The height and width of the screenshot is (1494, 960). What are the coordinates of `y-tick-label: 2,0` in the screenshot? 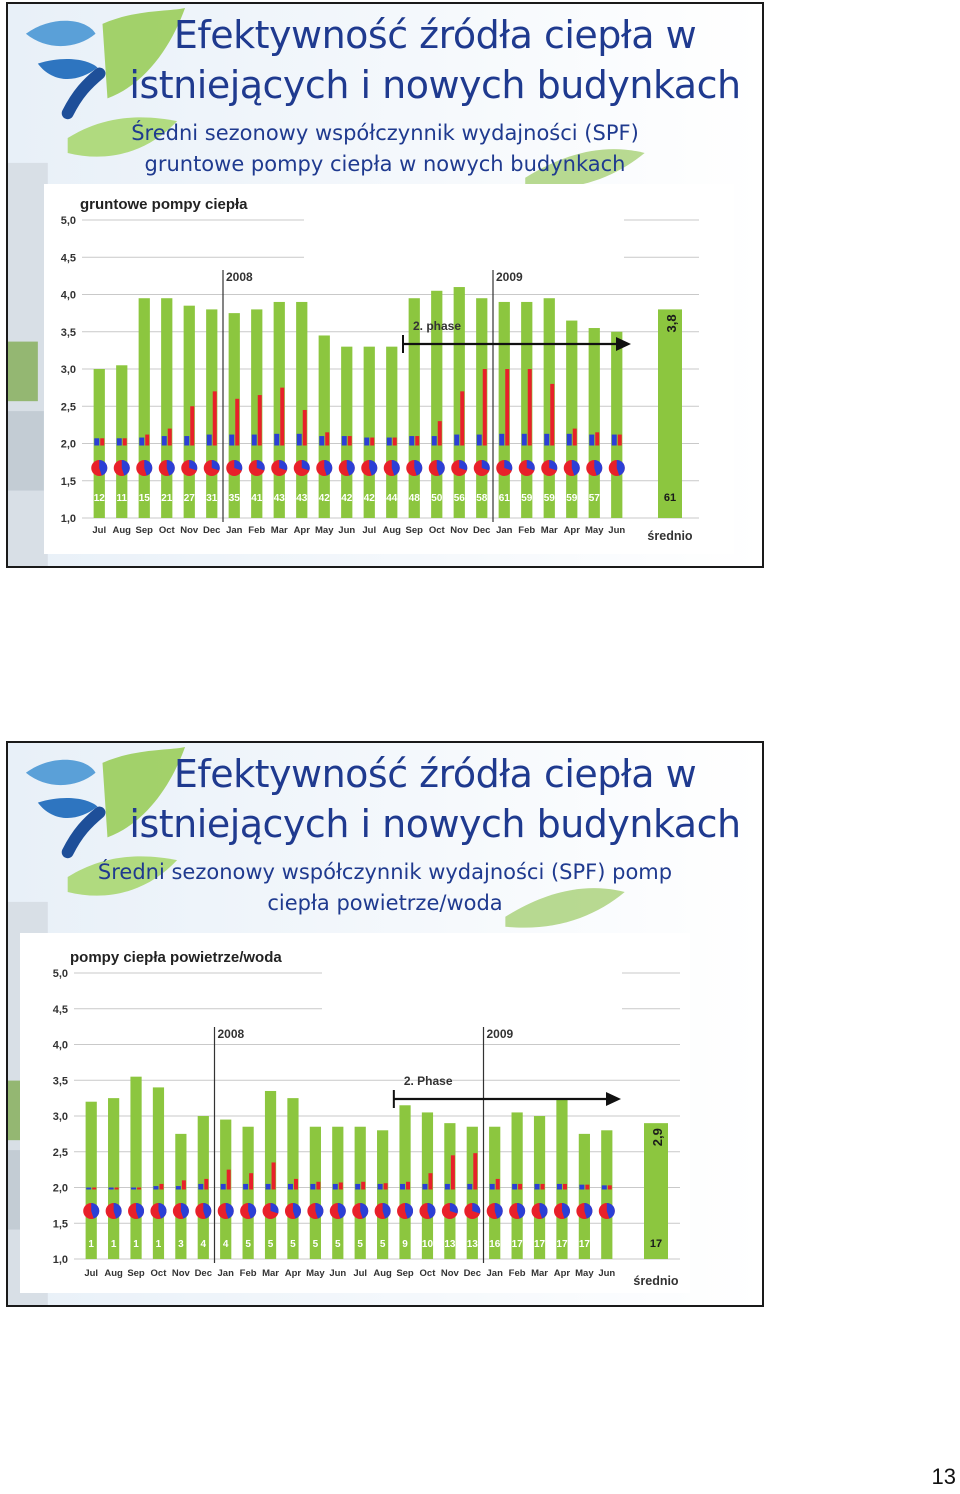 It's located at (60, 1189).